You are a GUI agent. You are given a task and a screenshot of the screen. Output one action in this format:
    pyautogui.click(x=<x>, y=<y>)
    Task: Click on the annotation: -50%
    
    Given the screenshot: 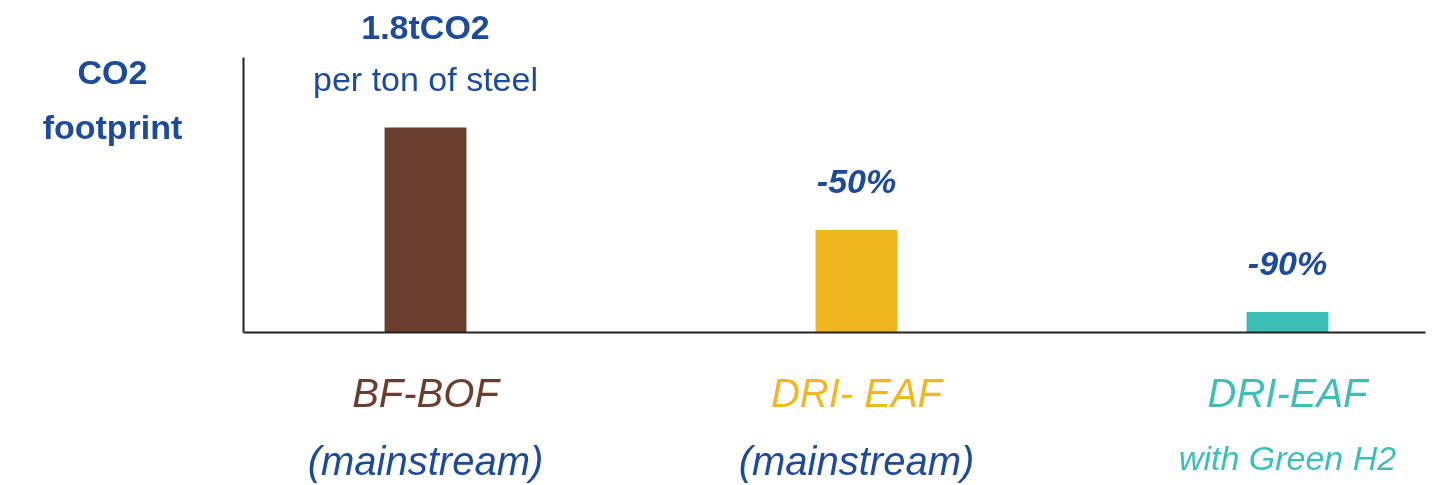 What is the action you would take?
    pyautogui.click(x=856, y=181)
    